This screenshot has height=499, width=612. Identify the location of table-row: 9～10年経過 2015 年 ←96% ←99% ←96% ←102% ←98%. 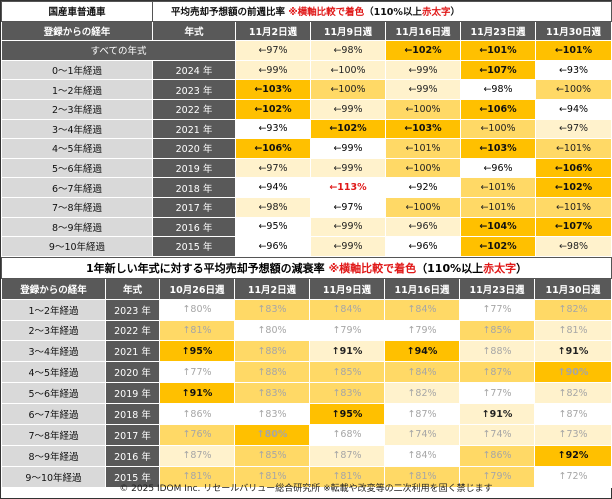
(306, 246).